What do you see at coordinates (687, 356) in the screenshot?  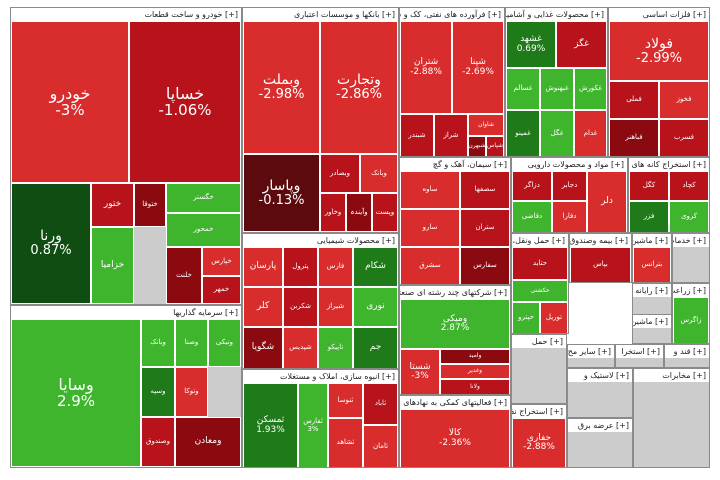 I see `sector-23: [+] قند و` at bounding box center [687, 356].